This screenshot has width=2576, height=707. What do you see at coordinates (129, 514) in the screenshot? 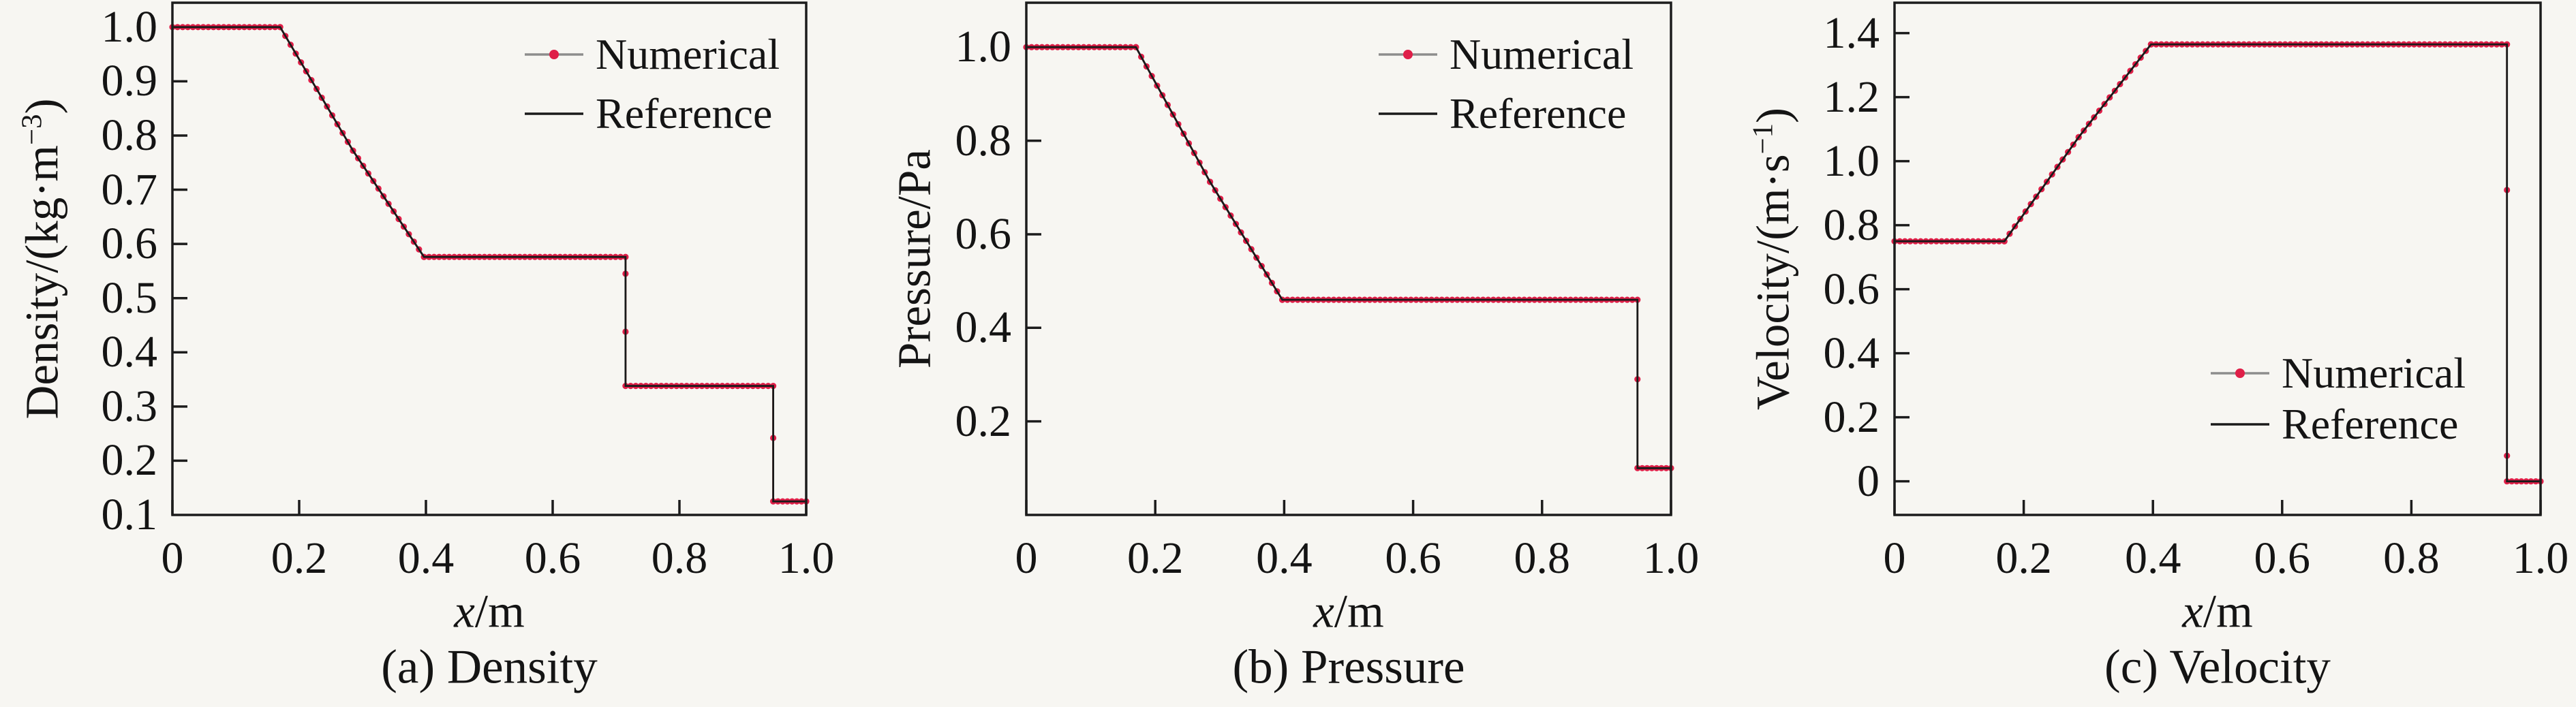
I see `y-tick-label: 0.1` at bounding box center [129, 514].